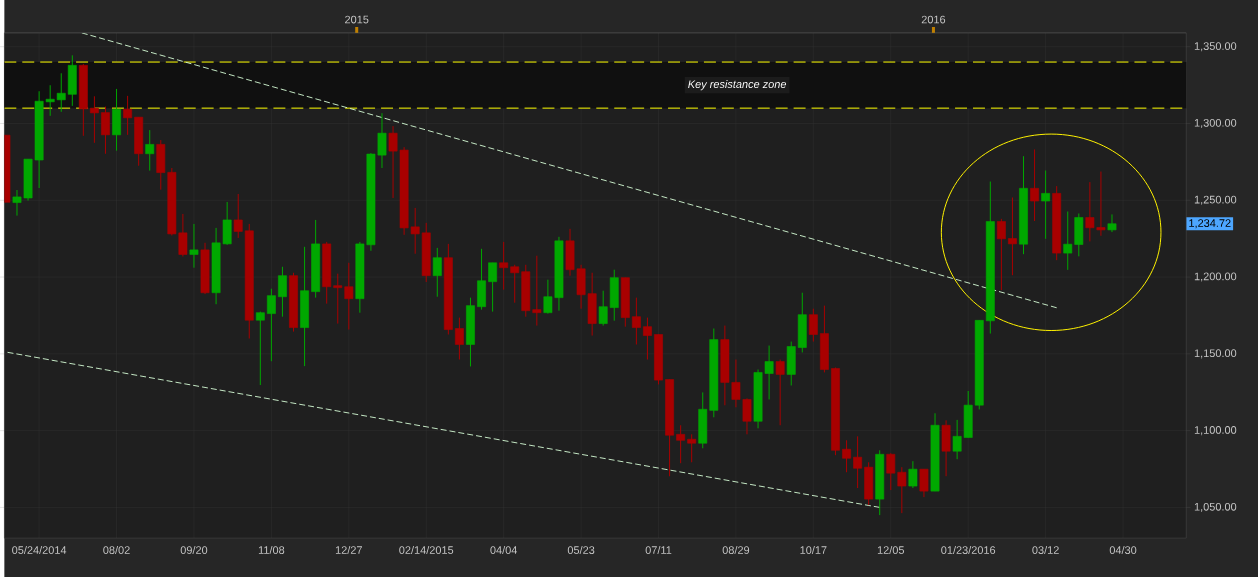  Describe the element at coordinates (1215, 123) in the screenshot. I see `y-tick-label: 1,300.00` at that location.